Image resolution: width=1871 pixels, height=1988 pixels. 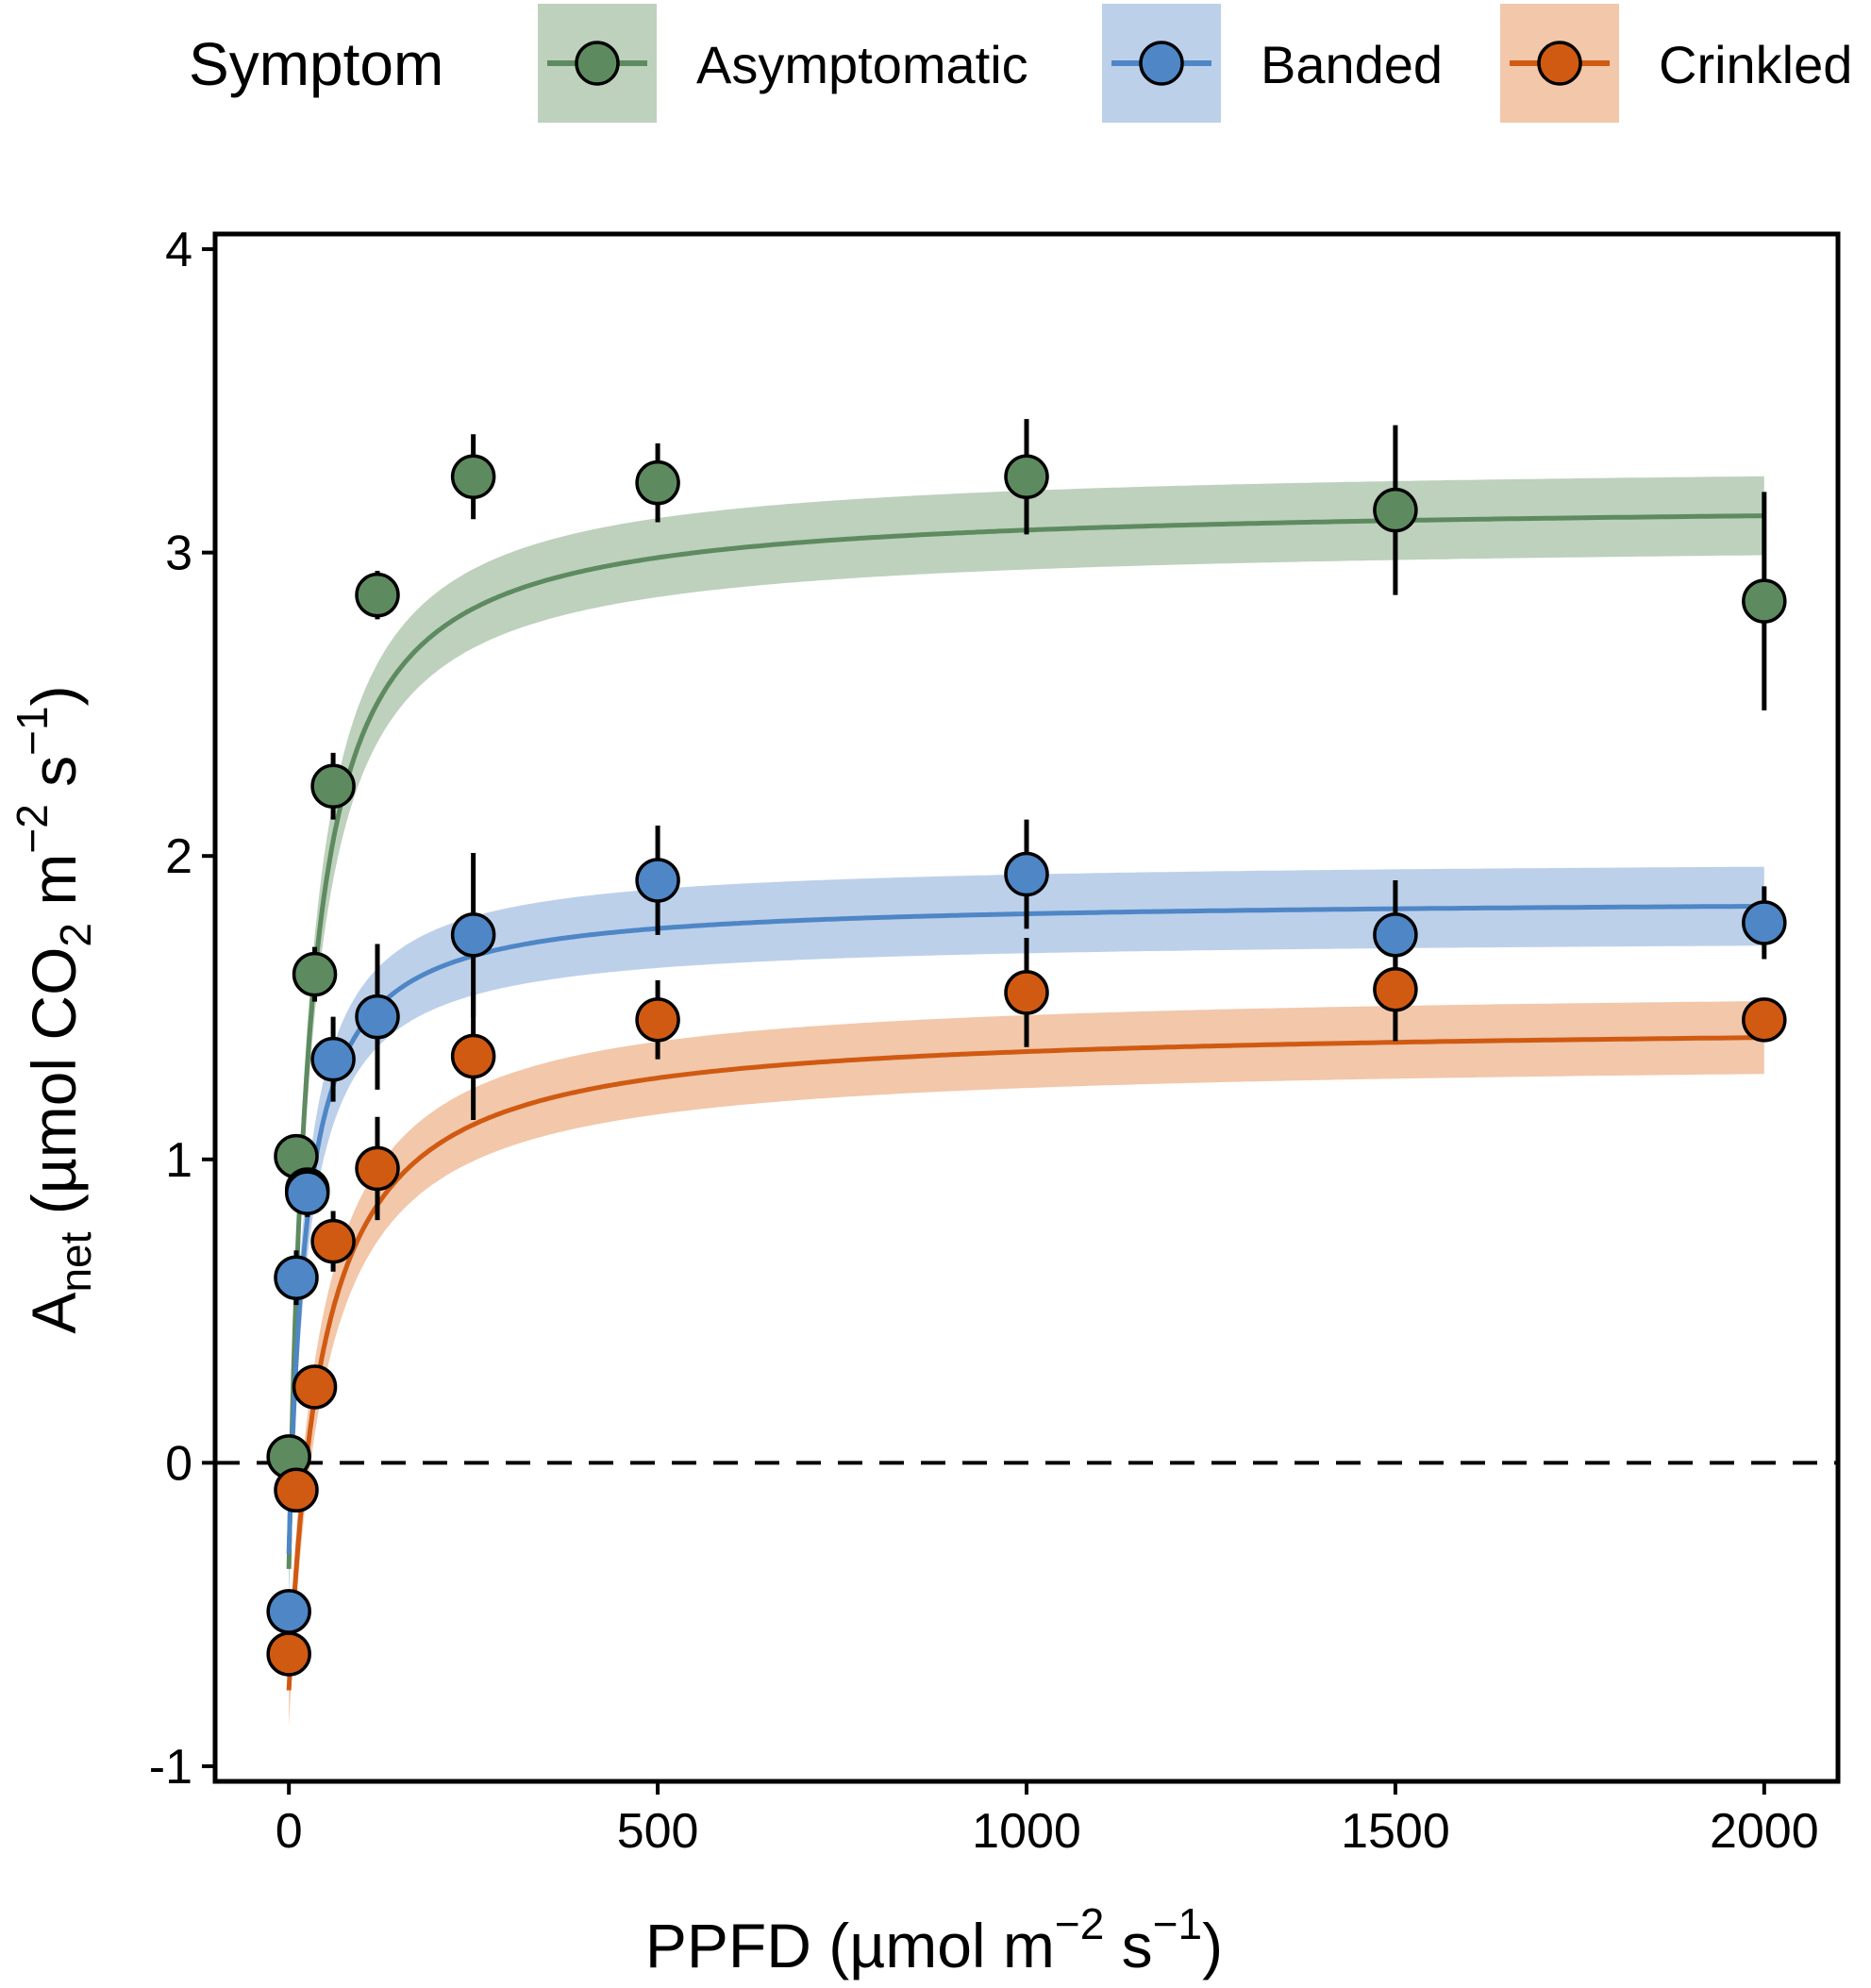 What do you see at coordinates (1161, 63) in the screenshot?
I see `banded-legend-marker` at bounding box center [1161, 63].